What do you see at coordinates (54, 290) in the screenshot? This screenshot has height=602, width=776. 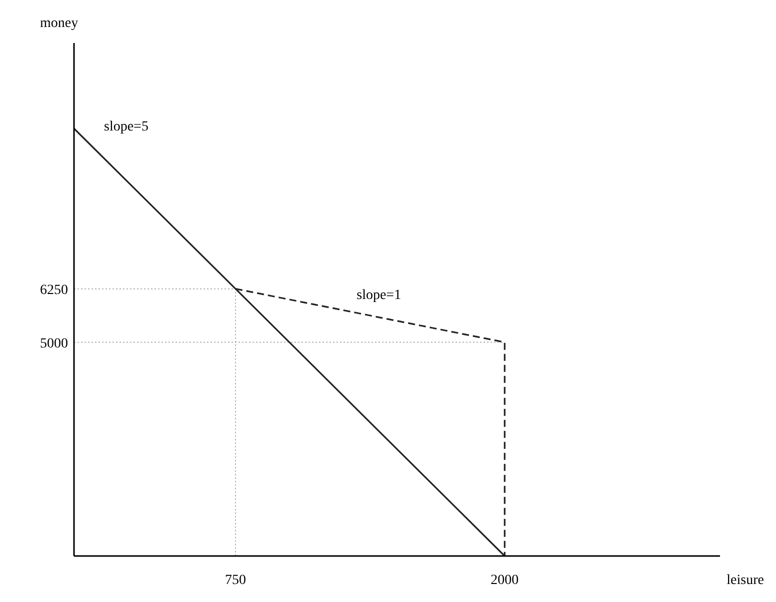 I see `y-tick-label: 6250` at bounding box center [54, 290].